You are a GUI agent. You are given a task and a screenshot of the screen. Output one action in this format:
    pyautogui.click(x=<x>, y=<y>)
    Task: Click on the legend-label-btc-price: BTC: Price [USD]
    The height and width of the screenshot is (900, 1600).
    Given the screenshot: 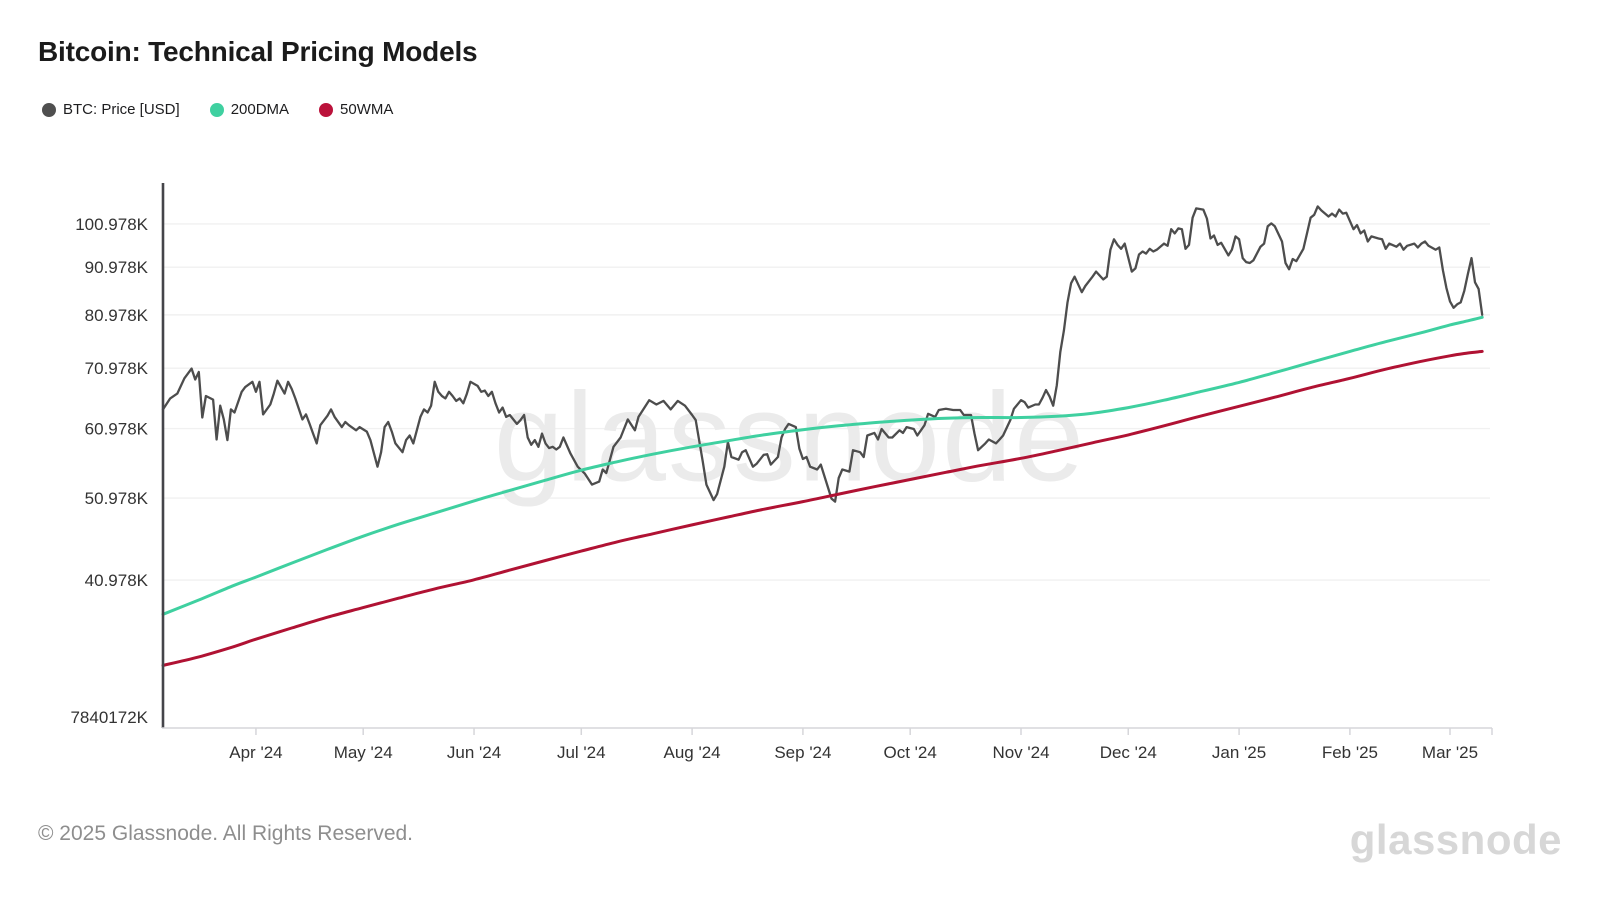 What is the action you would take?
    pyautogui.click(x=121, y=109)
    